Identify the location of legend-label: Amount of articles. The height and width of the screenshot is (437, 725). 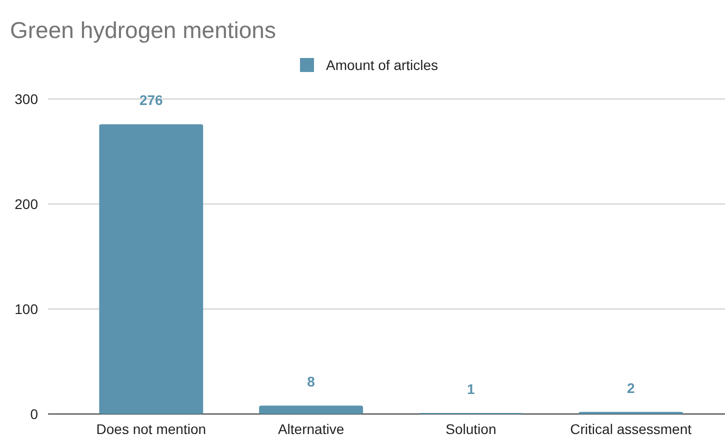
(382, 65).